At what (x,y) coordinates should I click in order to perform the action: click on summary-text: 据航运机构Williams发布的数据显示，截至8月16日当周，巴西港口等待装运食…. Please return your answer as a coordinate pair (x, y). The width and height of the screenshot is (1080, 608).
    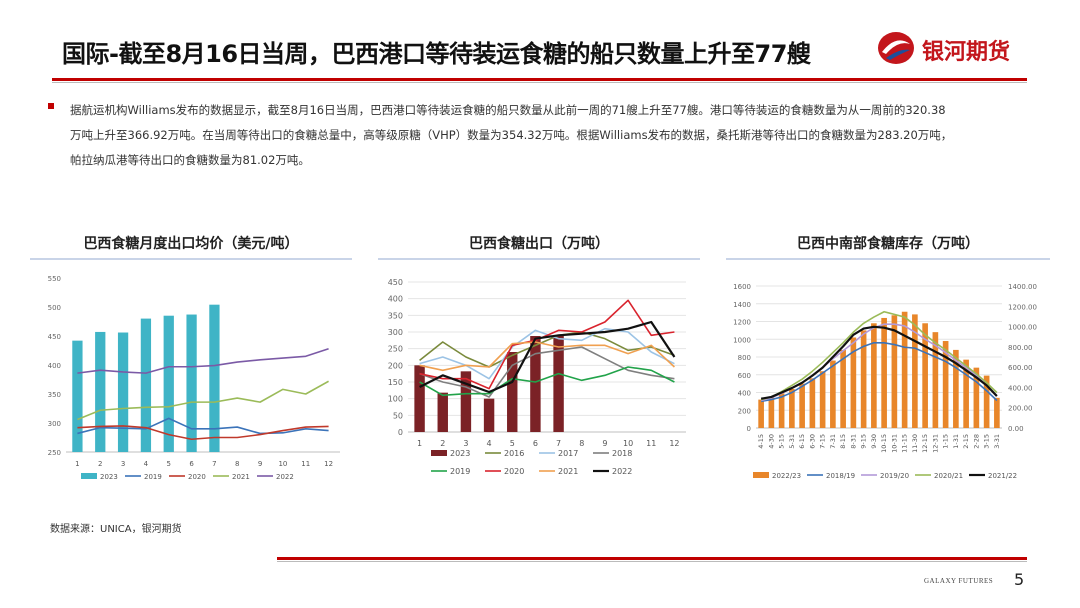
    Looking at the image, I should click on (554, 135).